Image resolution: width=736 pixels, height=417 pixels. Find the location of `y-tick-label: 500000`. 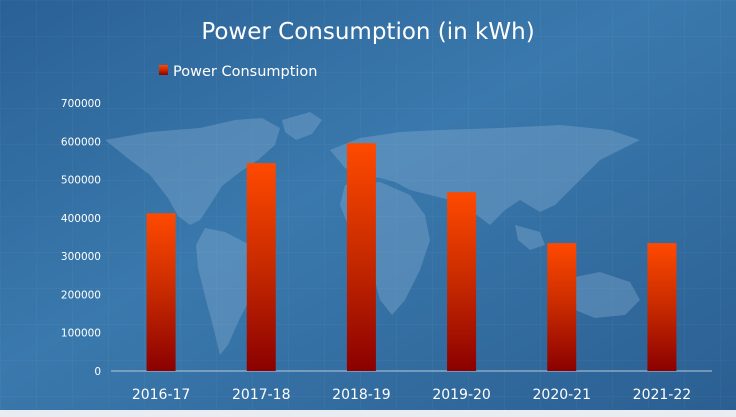

y-tick-label: 500000 is located at coordinates (81, 181).